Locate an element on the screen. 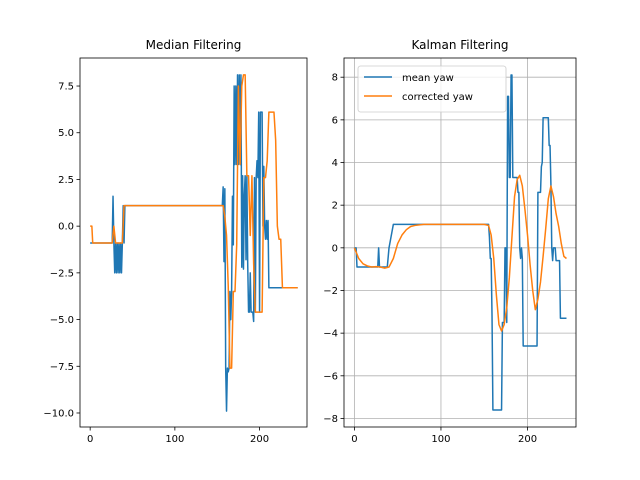 The image size is (640, 480). y-tick-label: 0.0 is located at coordinates (66, 227).